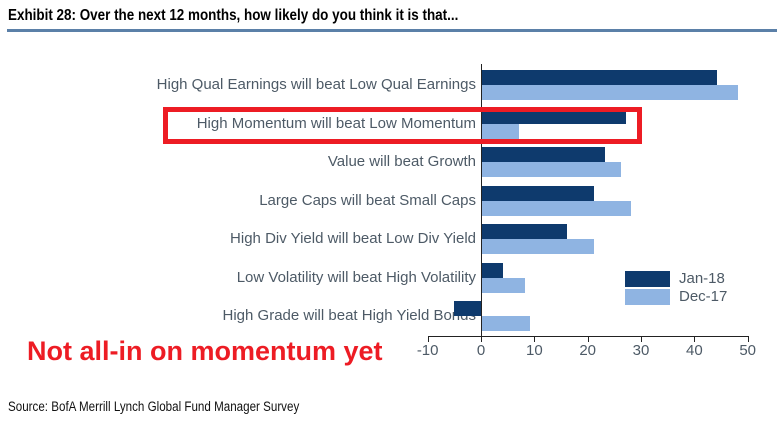 This screenshot has width=784, height=435. Describe the element at coordinates (694, 350) in the screenshot. I see `x-axis-tick-label: 40` at that location.